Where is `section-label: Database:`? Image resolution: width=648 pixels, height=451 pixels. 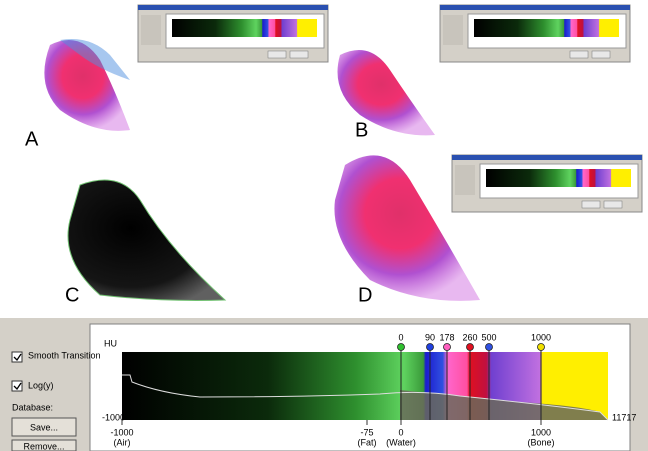
section-label: Database: is located at coordinates (32, 407).